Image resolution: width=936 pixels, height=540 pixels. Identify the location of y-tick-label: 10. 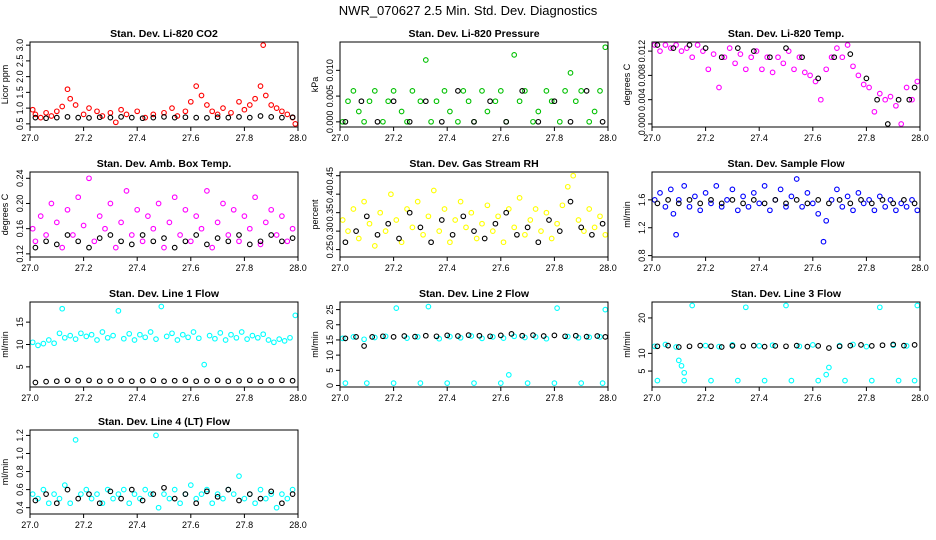
(20, 344).